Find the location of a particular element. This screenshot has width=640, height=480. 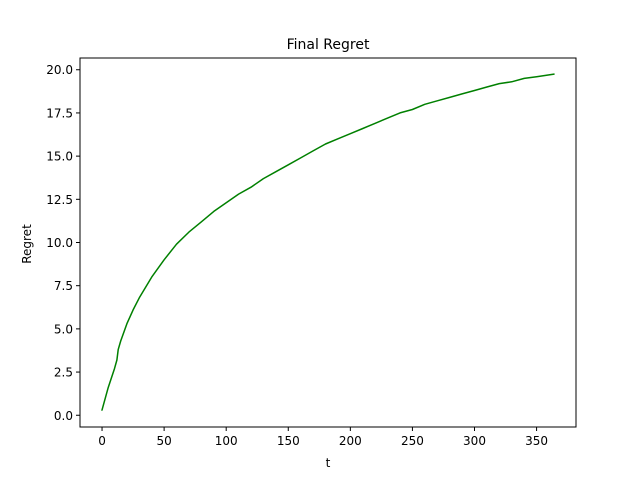

y-tick-label: 17.5 is located at coordinates (59, 113).